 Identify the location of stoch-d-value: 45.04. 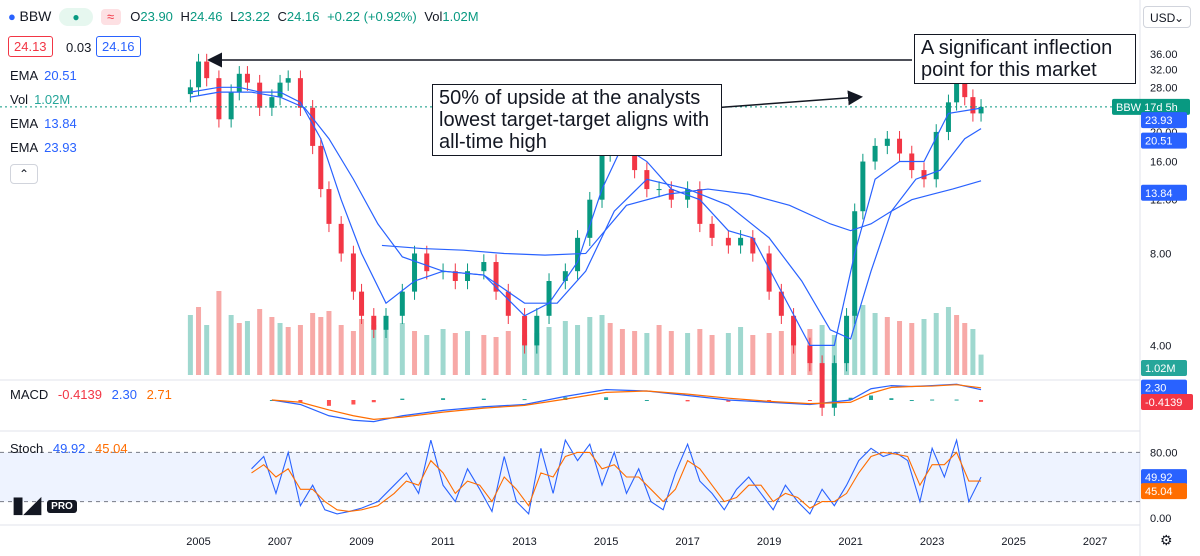
(111, 448).